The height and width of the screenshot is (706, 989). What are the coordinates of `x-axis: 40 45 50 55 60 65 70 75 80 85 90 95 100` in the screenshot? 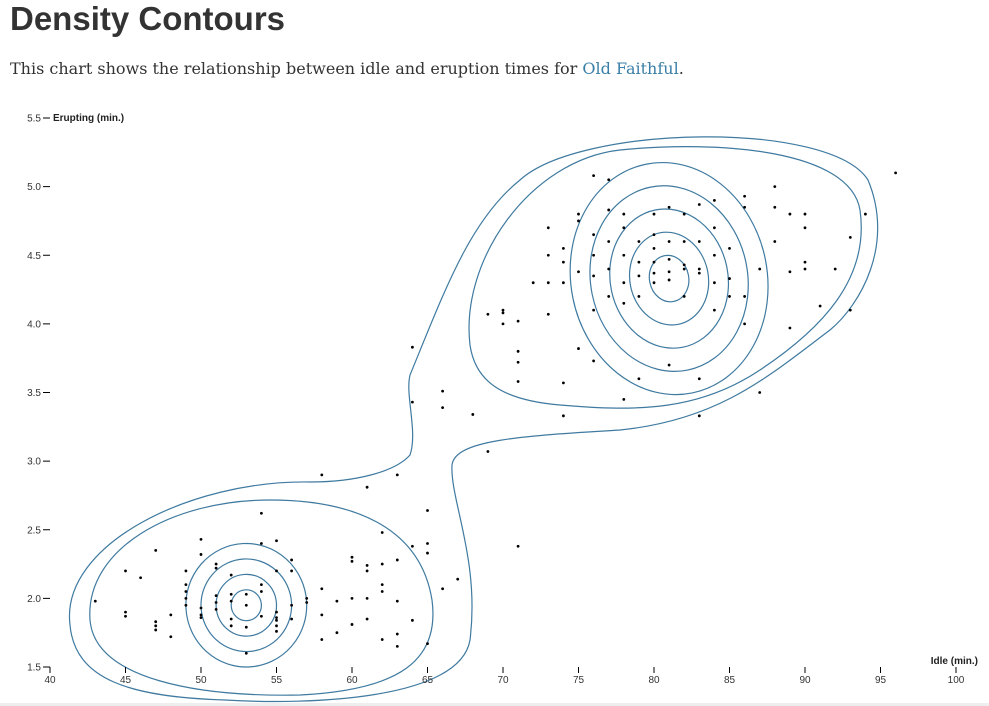 It's located at (504, 676).